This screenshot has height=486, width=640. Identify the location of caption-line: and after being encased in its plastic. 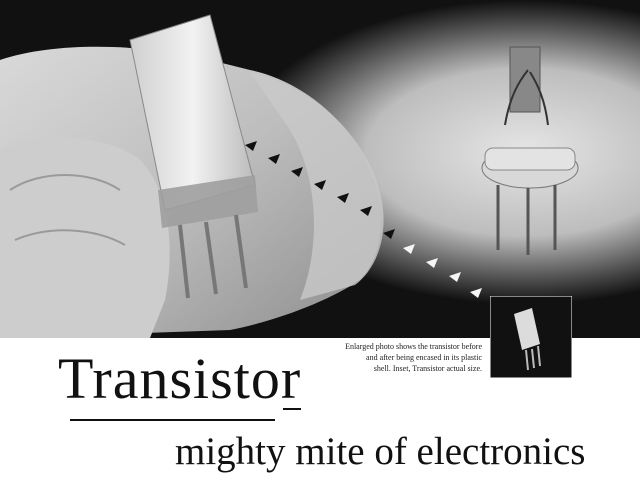
(424, 357).